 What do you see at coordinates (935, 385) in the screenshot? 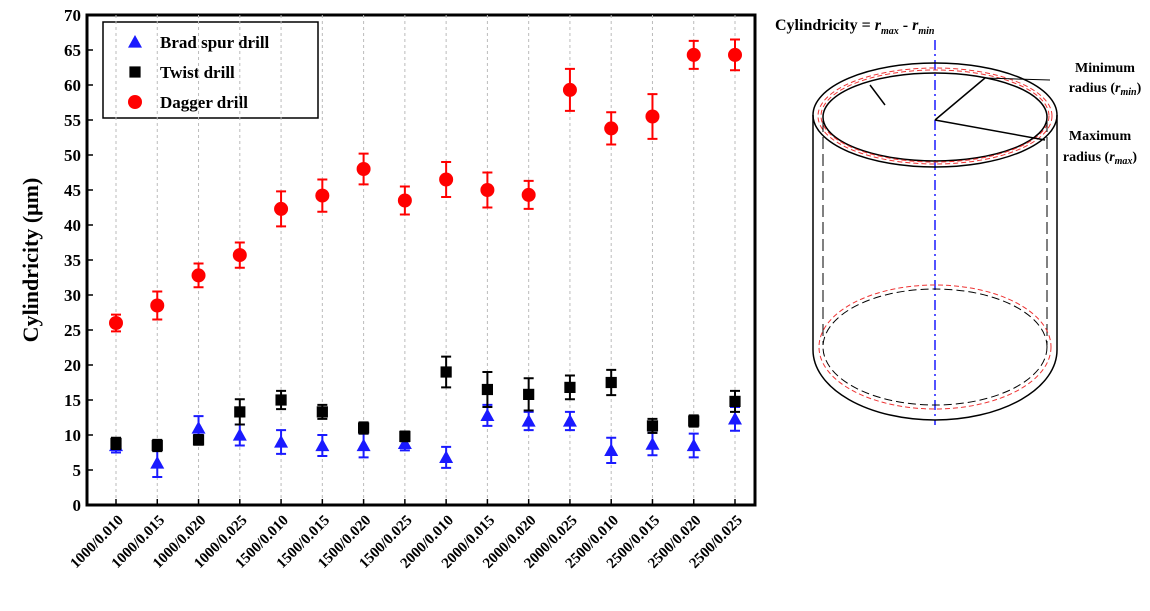
I see `outer-bottom` at bounding box center [935, 385].